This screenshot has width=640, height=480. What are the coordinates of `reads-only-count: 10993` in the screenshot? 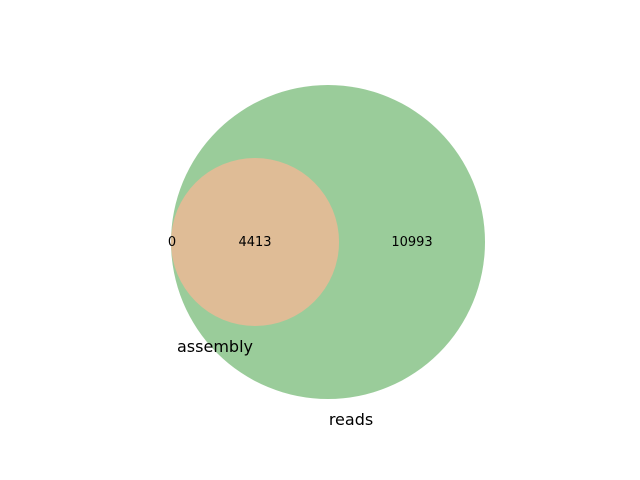 It's located at (411, 242).